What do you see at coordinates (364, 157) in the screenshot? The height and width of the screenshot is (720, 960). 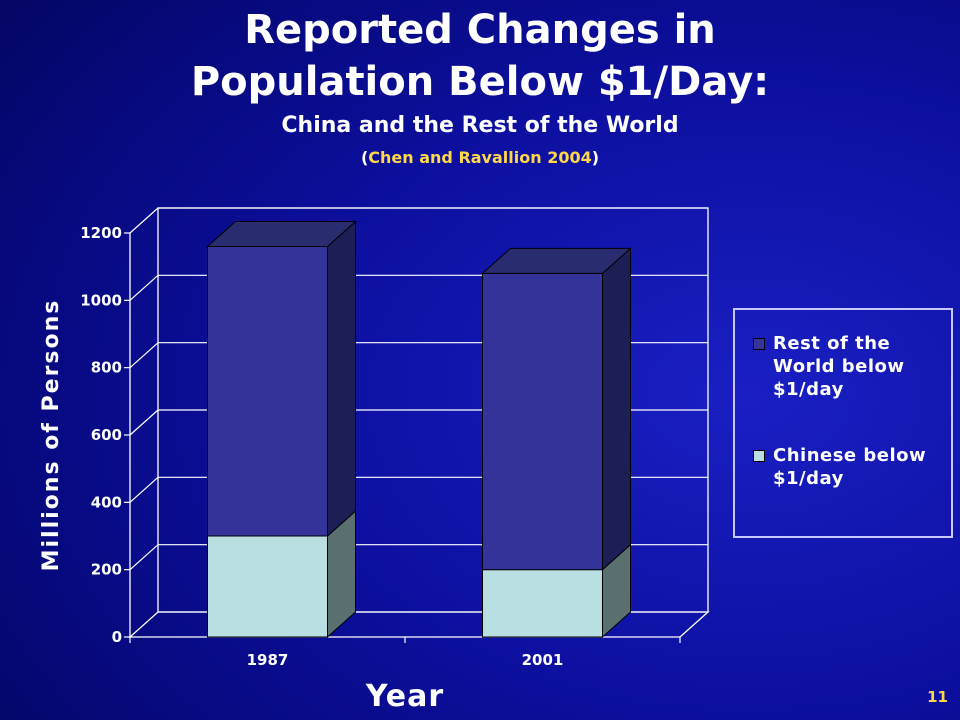 I see `citation-open-paren: (` at bounding box center [364, 157].